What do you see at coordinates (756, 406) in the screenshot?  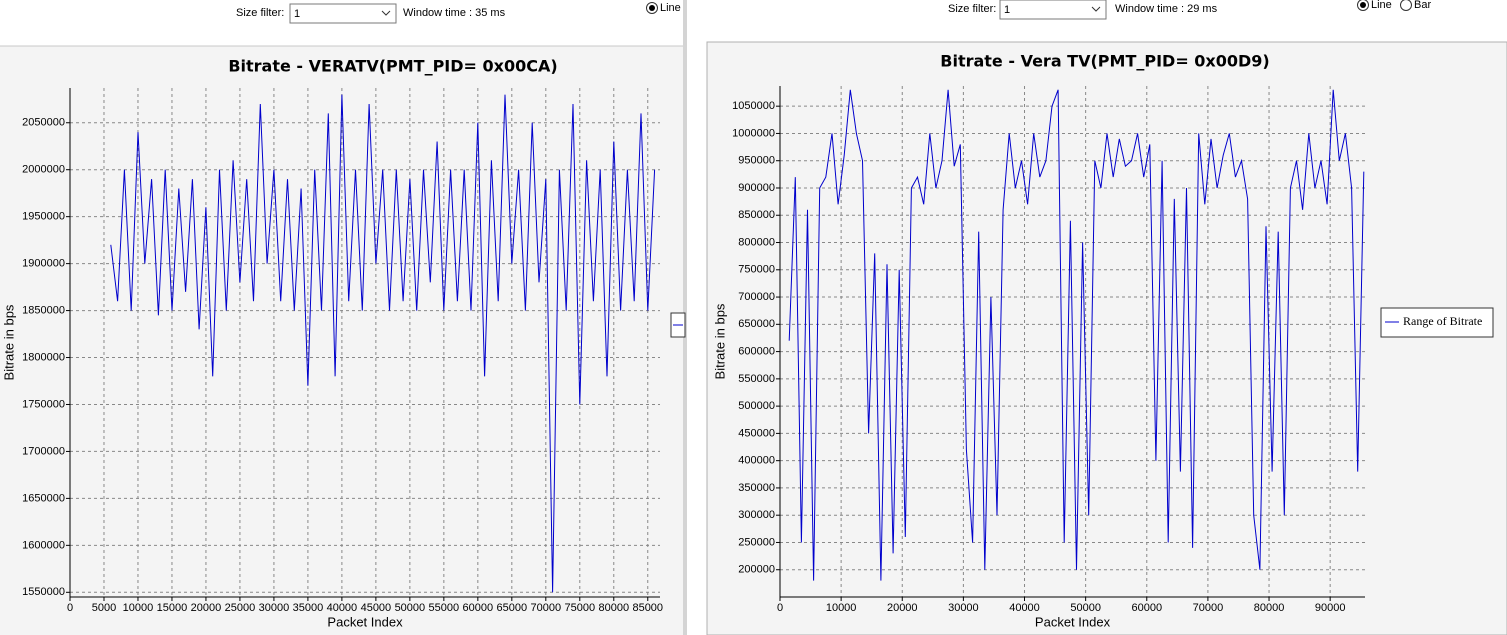 I see `y-tick-label: 500000` at bounding box center [756, 406].